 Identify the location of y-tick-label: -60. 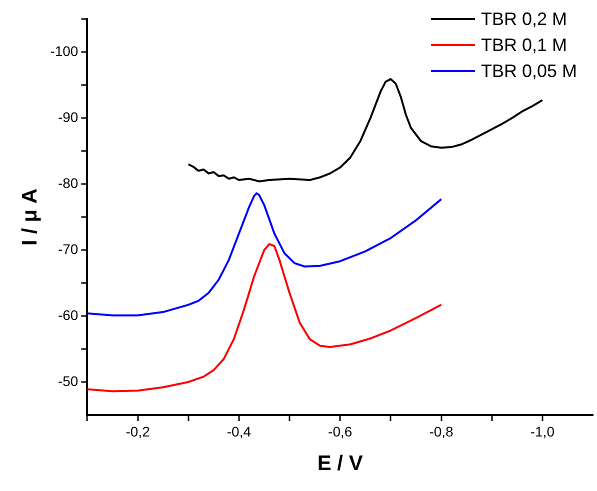
(68, 314).